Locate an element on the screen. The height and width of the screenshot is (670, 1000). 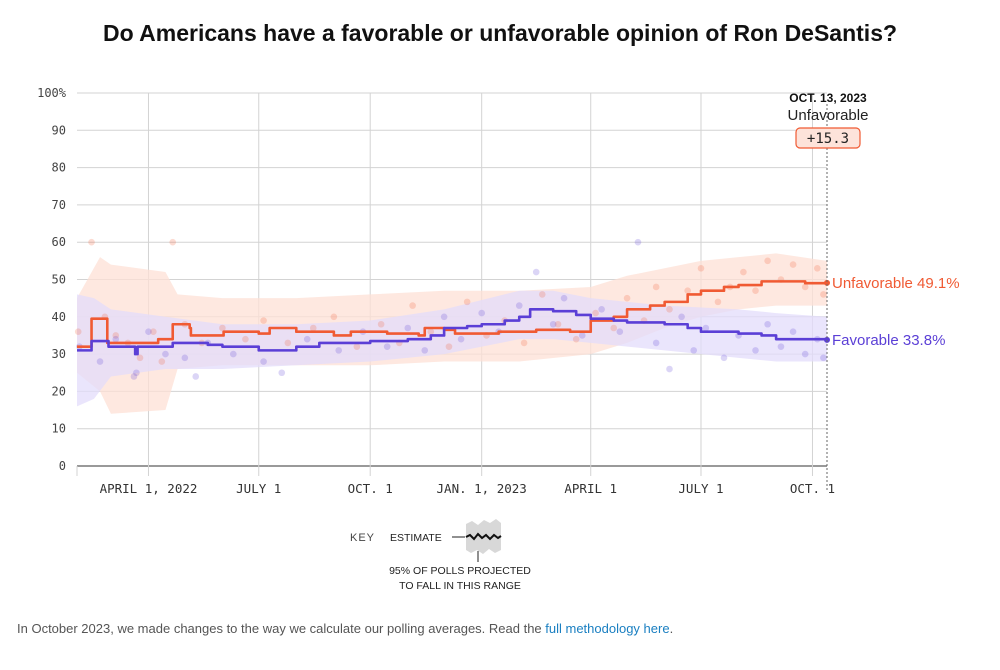
callout: OCT. 13, 2023 Unfavorable +15.3 is located at coordinates (828, 290).